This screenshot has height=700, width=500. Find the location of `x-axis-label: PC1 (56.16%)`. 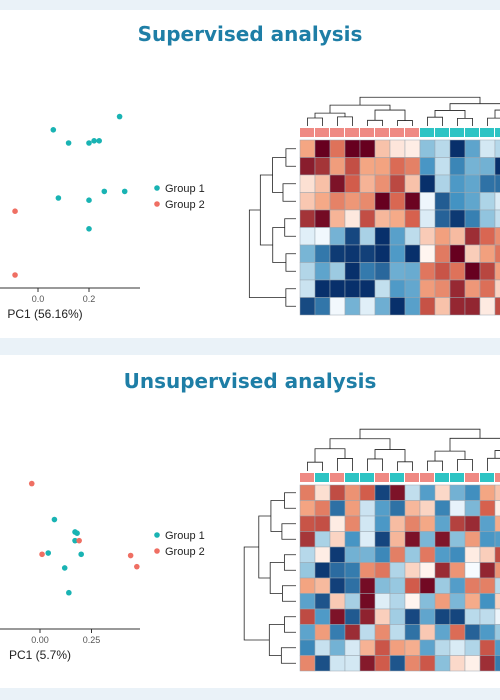

x-axis-label: PC1 (56.16%) is located at coordinates (44, 314).